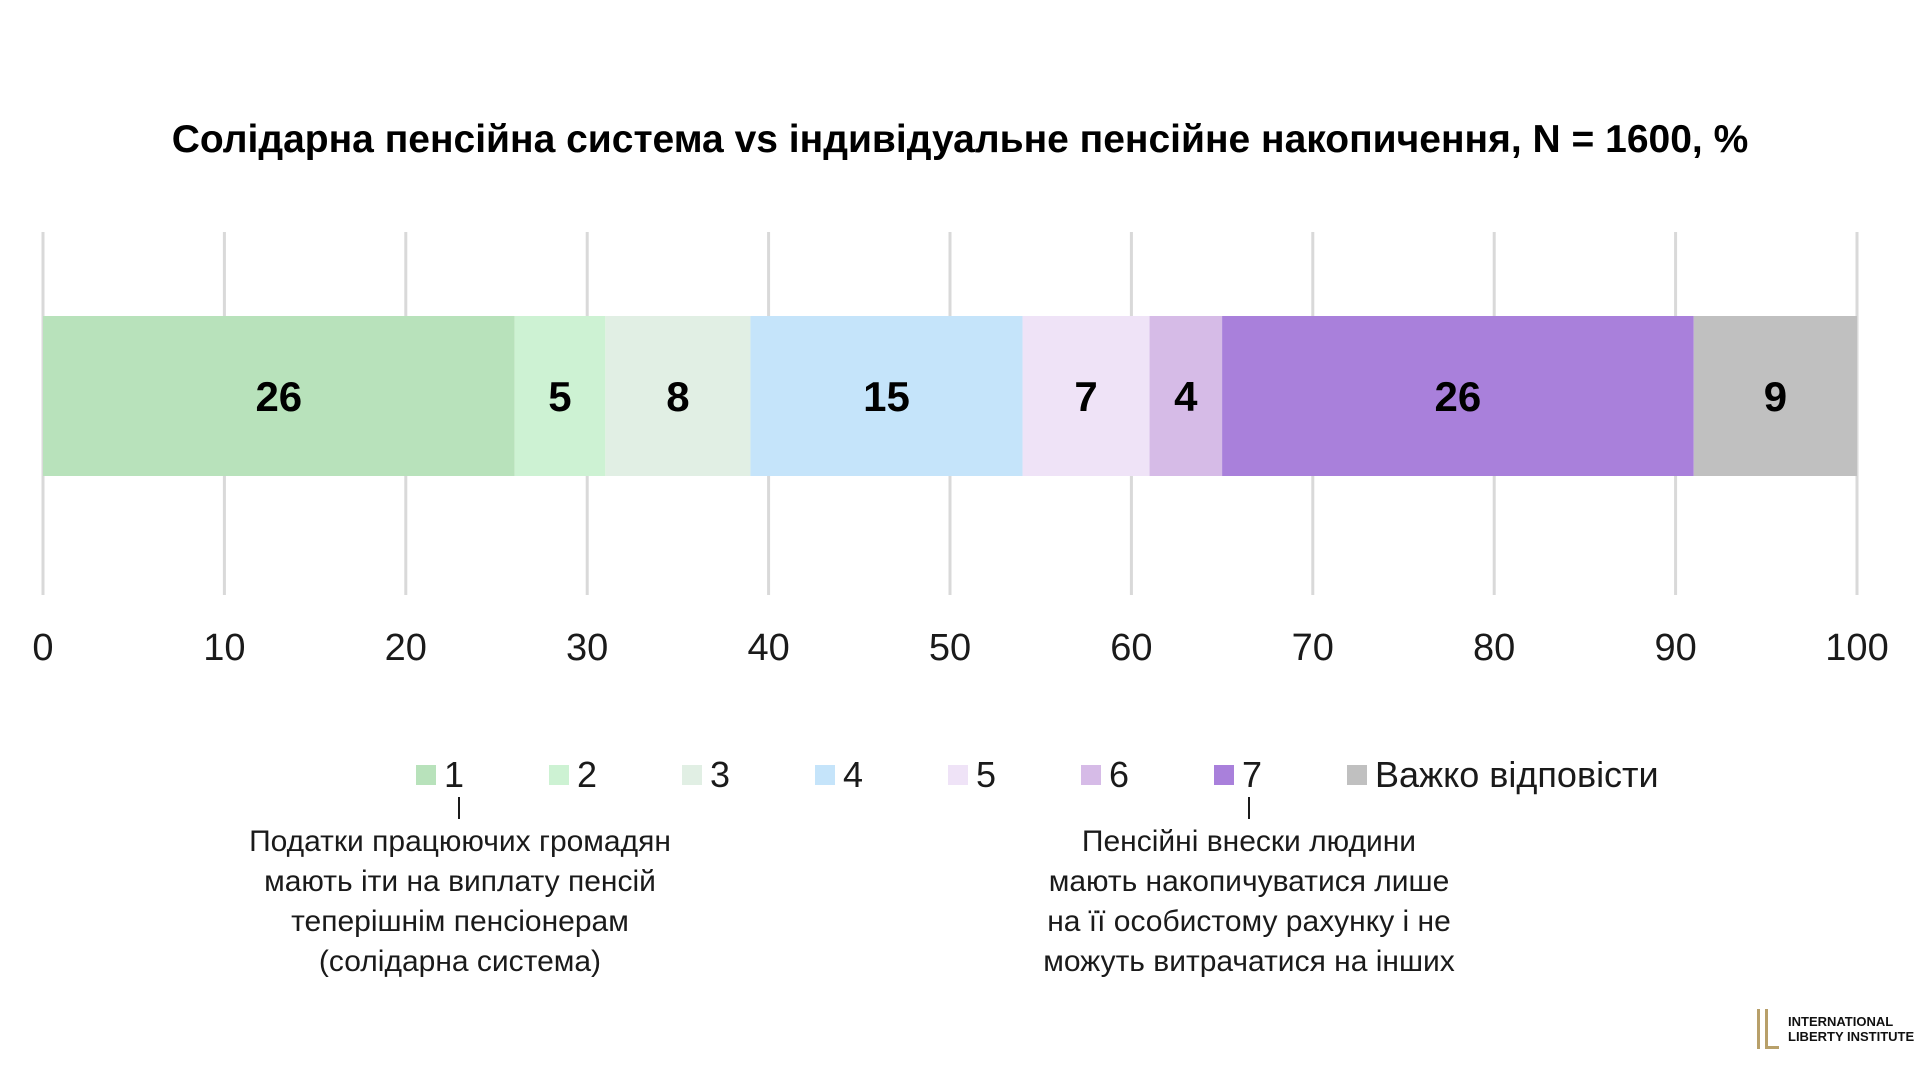 This screenshot has height=1080, width=1920. What do you see at coordinates (406, 648) in the screenshot?
I see `x-tick-label: 20` at bounding box center [406, 648].